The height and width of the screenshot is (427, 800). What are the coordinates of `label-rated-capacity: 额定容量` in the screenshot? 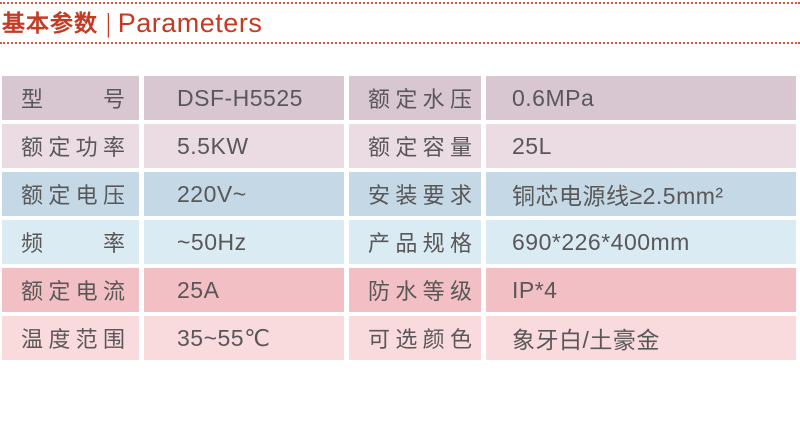 It's located at (415, 146).